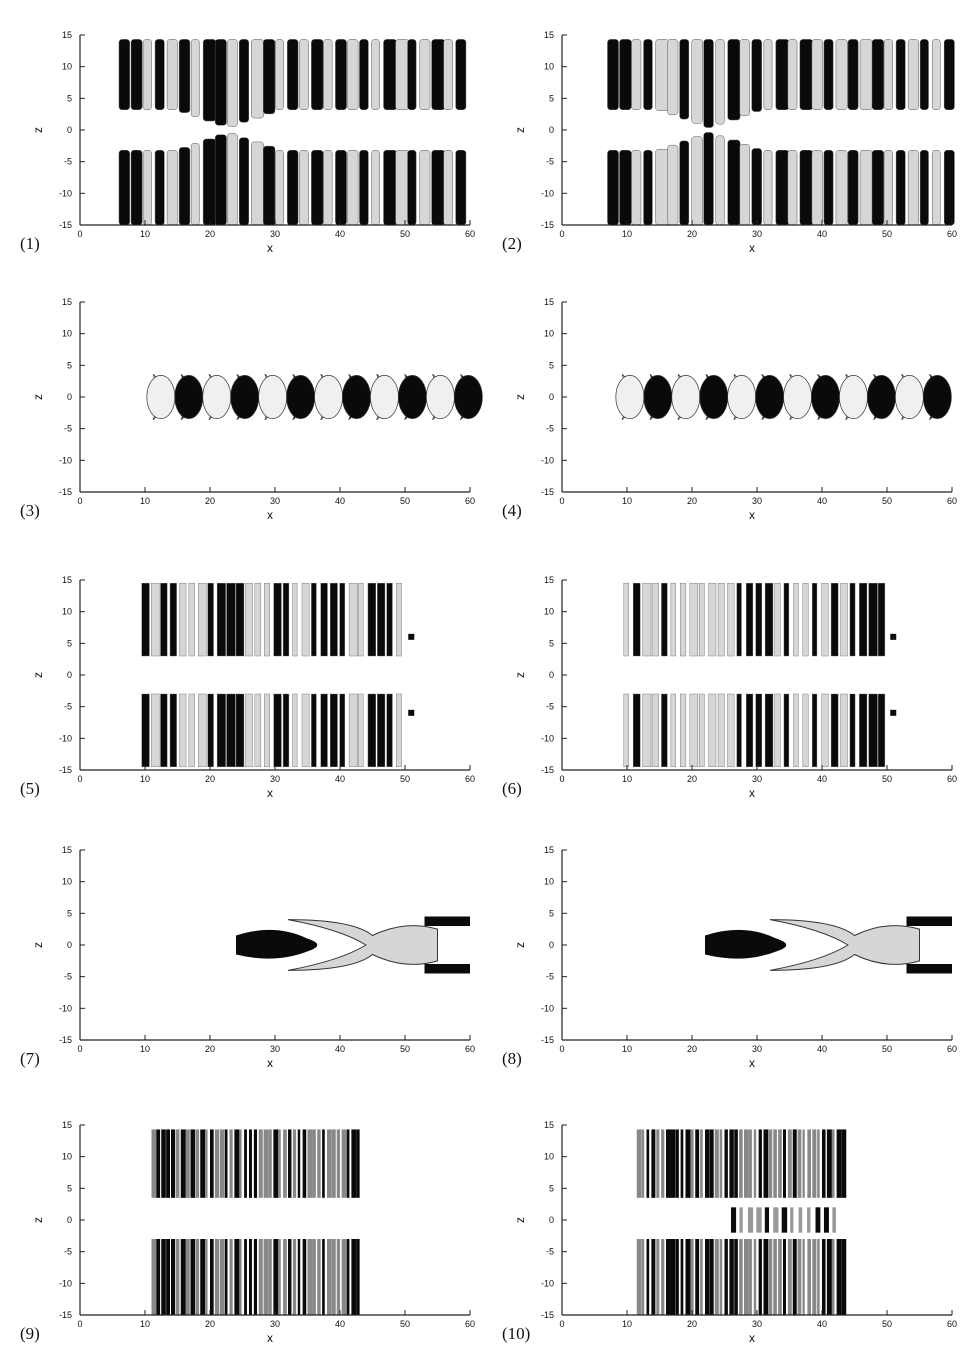 The image size is (966, 1369). I want to click on spot, so click(893, 712).